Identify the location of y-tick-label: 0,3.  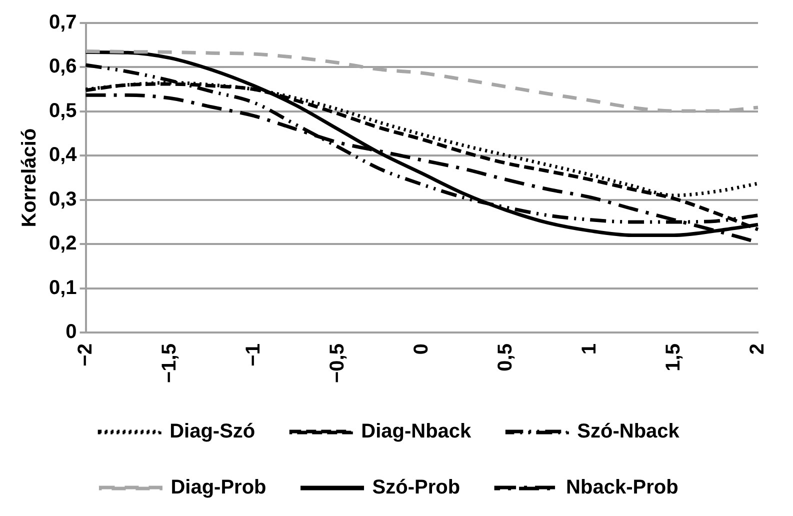
(62, 199).